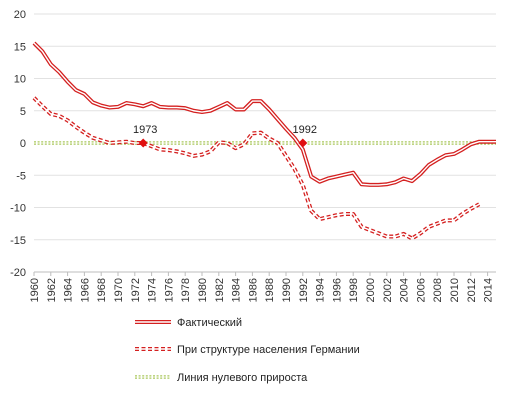 This screenshot has width=508, height=401. Describe the element at coordinates (18, 241) in the screenshot. I see `y-tick-label: -15` at that location.